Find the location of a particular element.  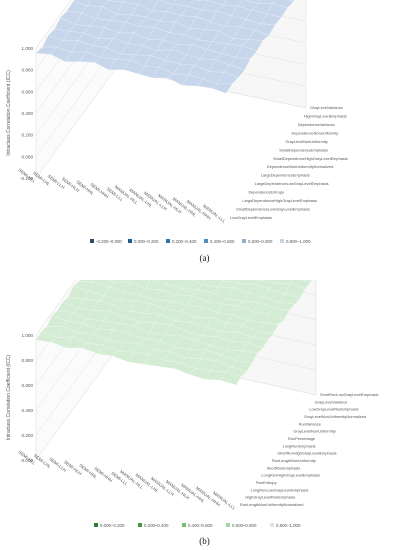

panel-label-b: (b) is located at coordinates (204, 541).